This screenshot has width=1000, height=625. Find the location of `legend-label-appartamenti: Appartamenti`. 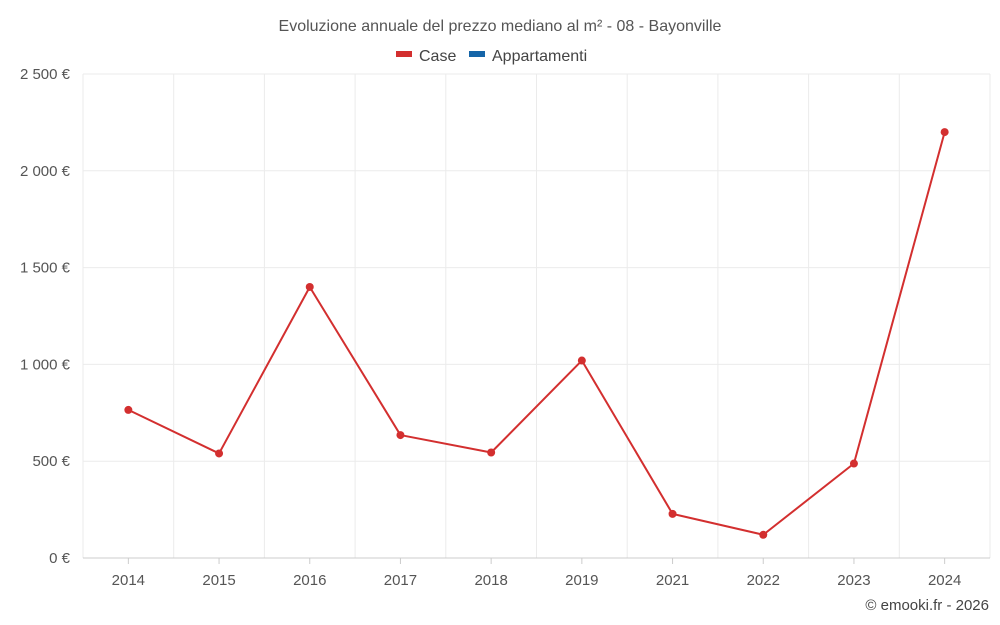

legend-label-appartamenti: Appartamenti is located at coordinates (539, 56).